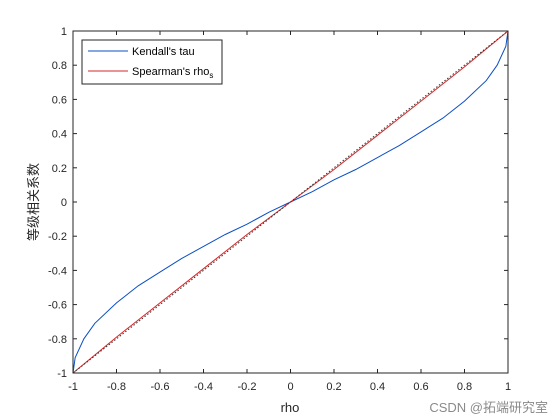 The image size is (560, 420). What do you see at coordinates (247, 387) in the screenshot?
I see `x-tick-label: -0.2` at bounding box center [247, 387].